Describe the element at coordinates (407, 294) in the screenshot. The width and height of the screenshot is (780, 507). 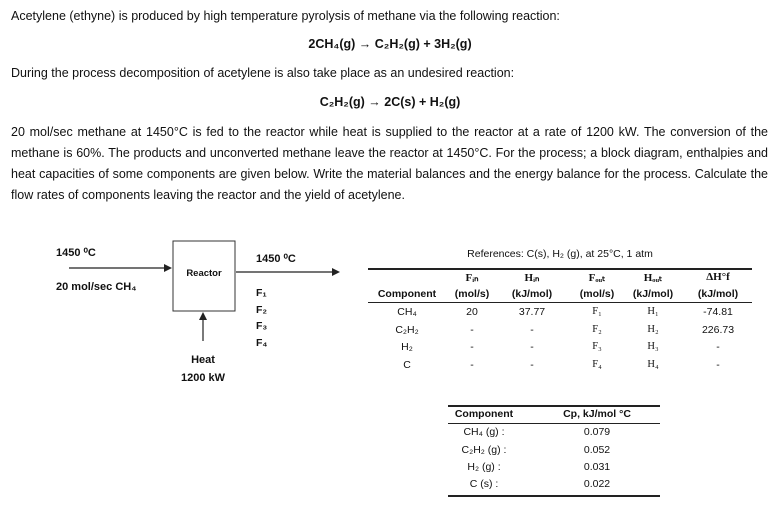
I see `header-unit: Component` at that location.